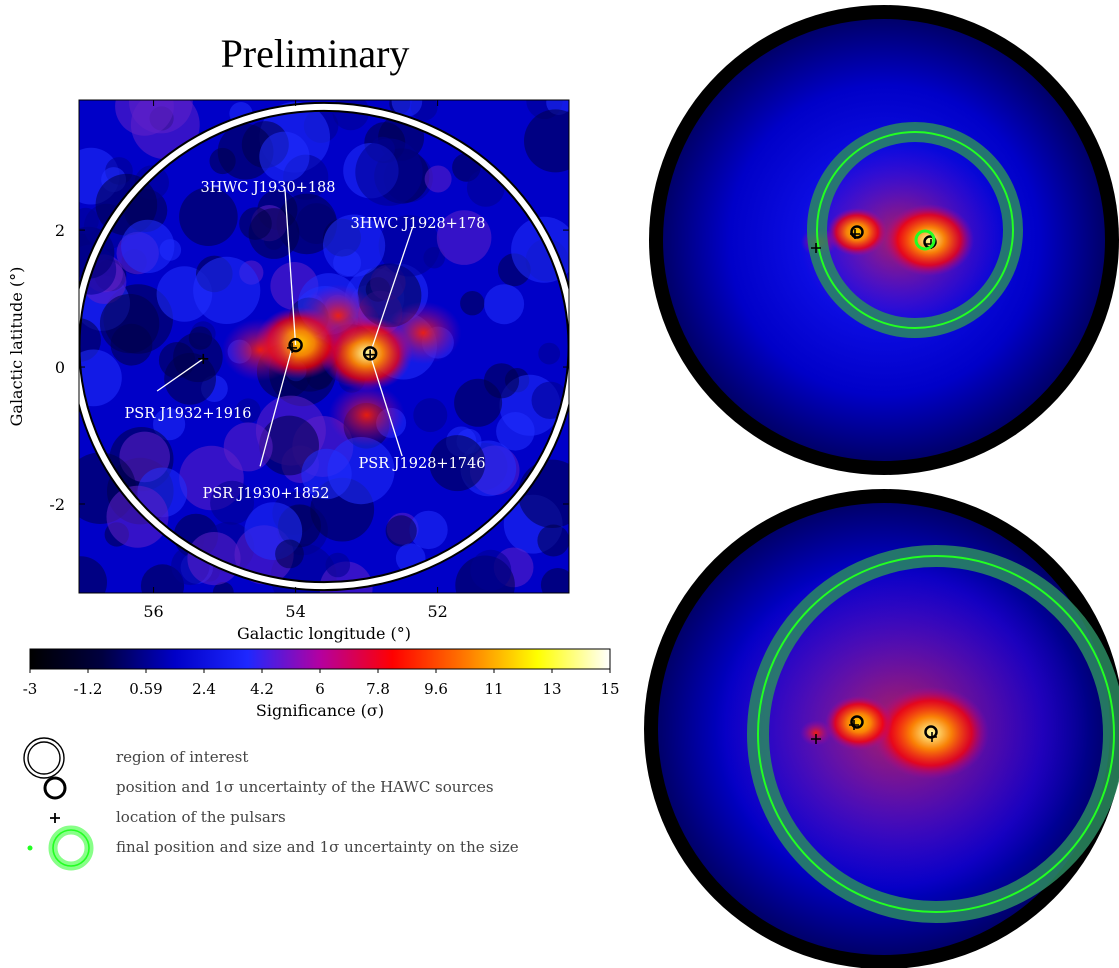 The width and height of the screenshot is (1119, 968). What do you see at coordinates (30, 848) in the screenshot?
I see `green-dot-icon` at bounding box center [30, 848].